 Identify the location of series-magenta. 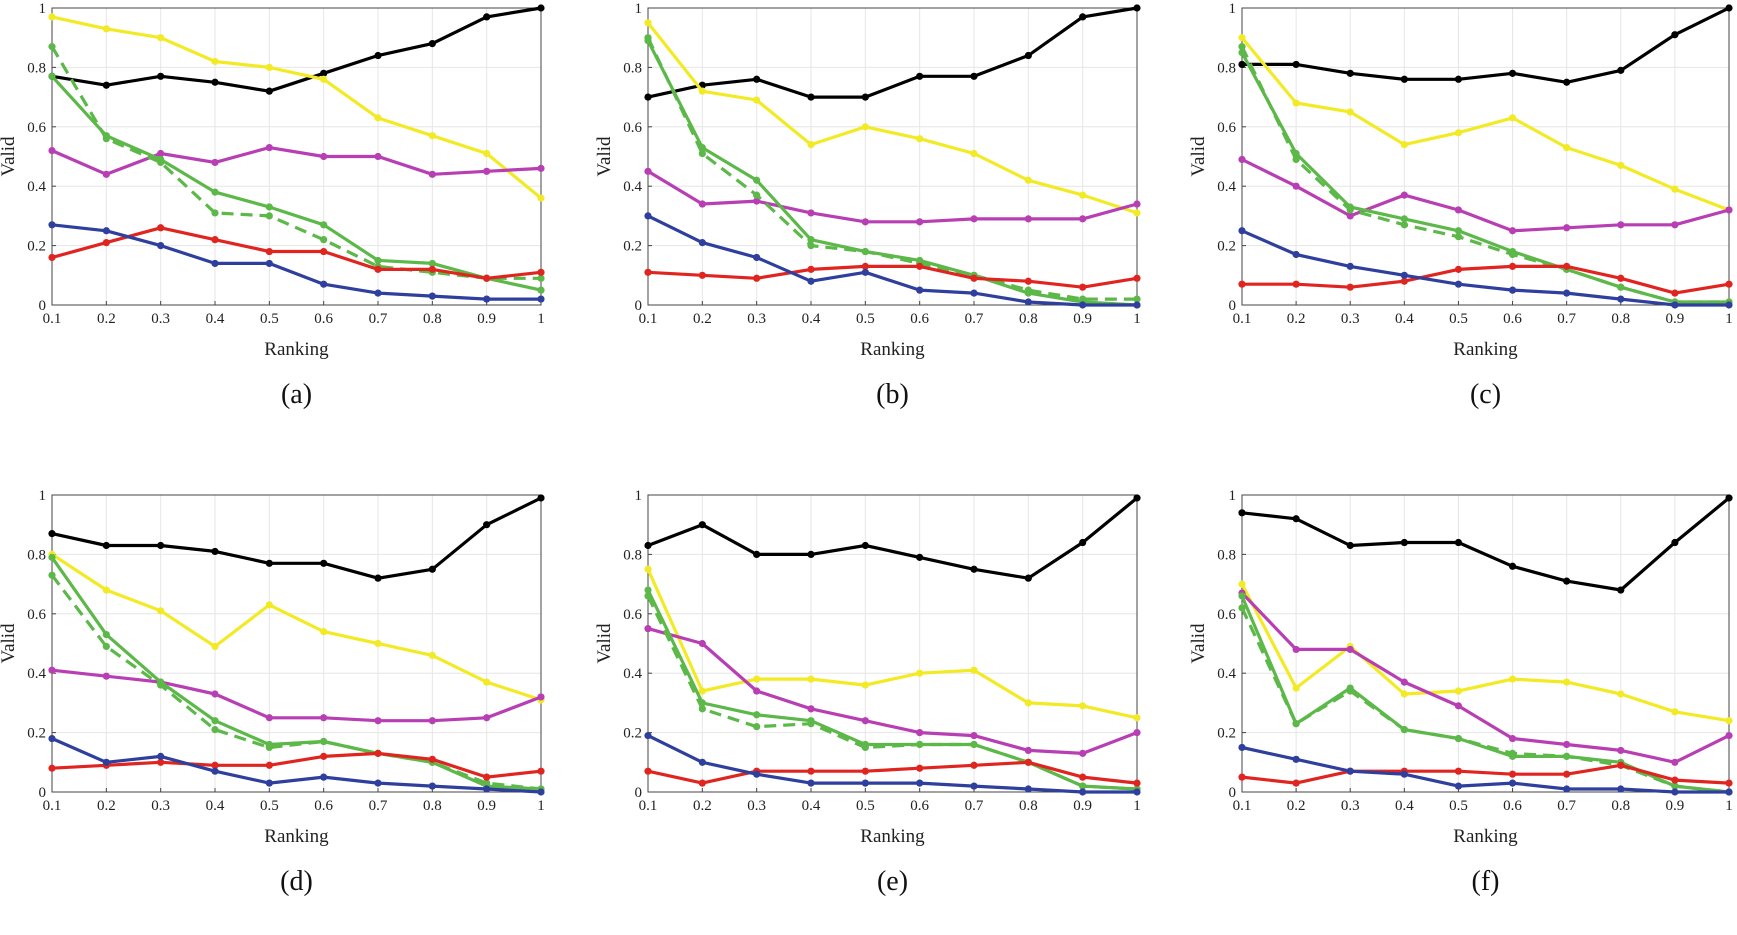
(296, 160).